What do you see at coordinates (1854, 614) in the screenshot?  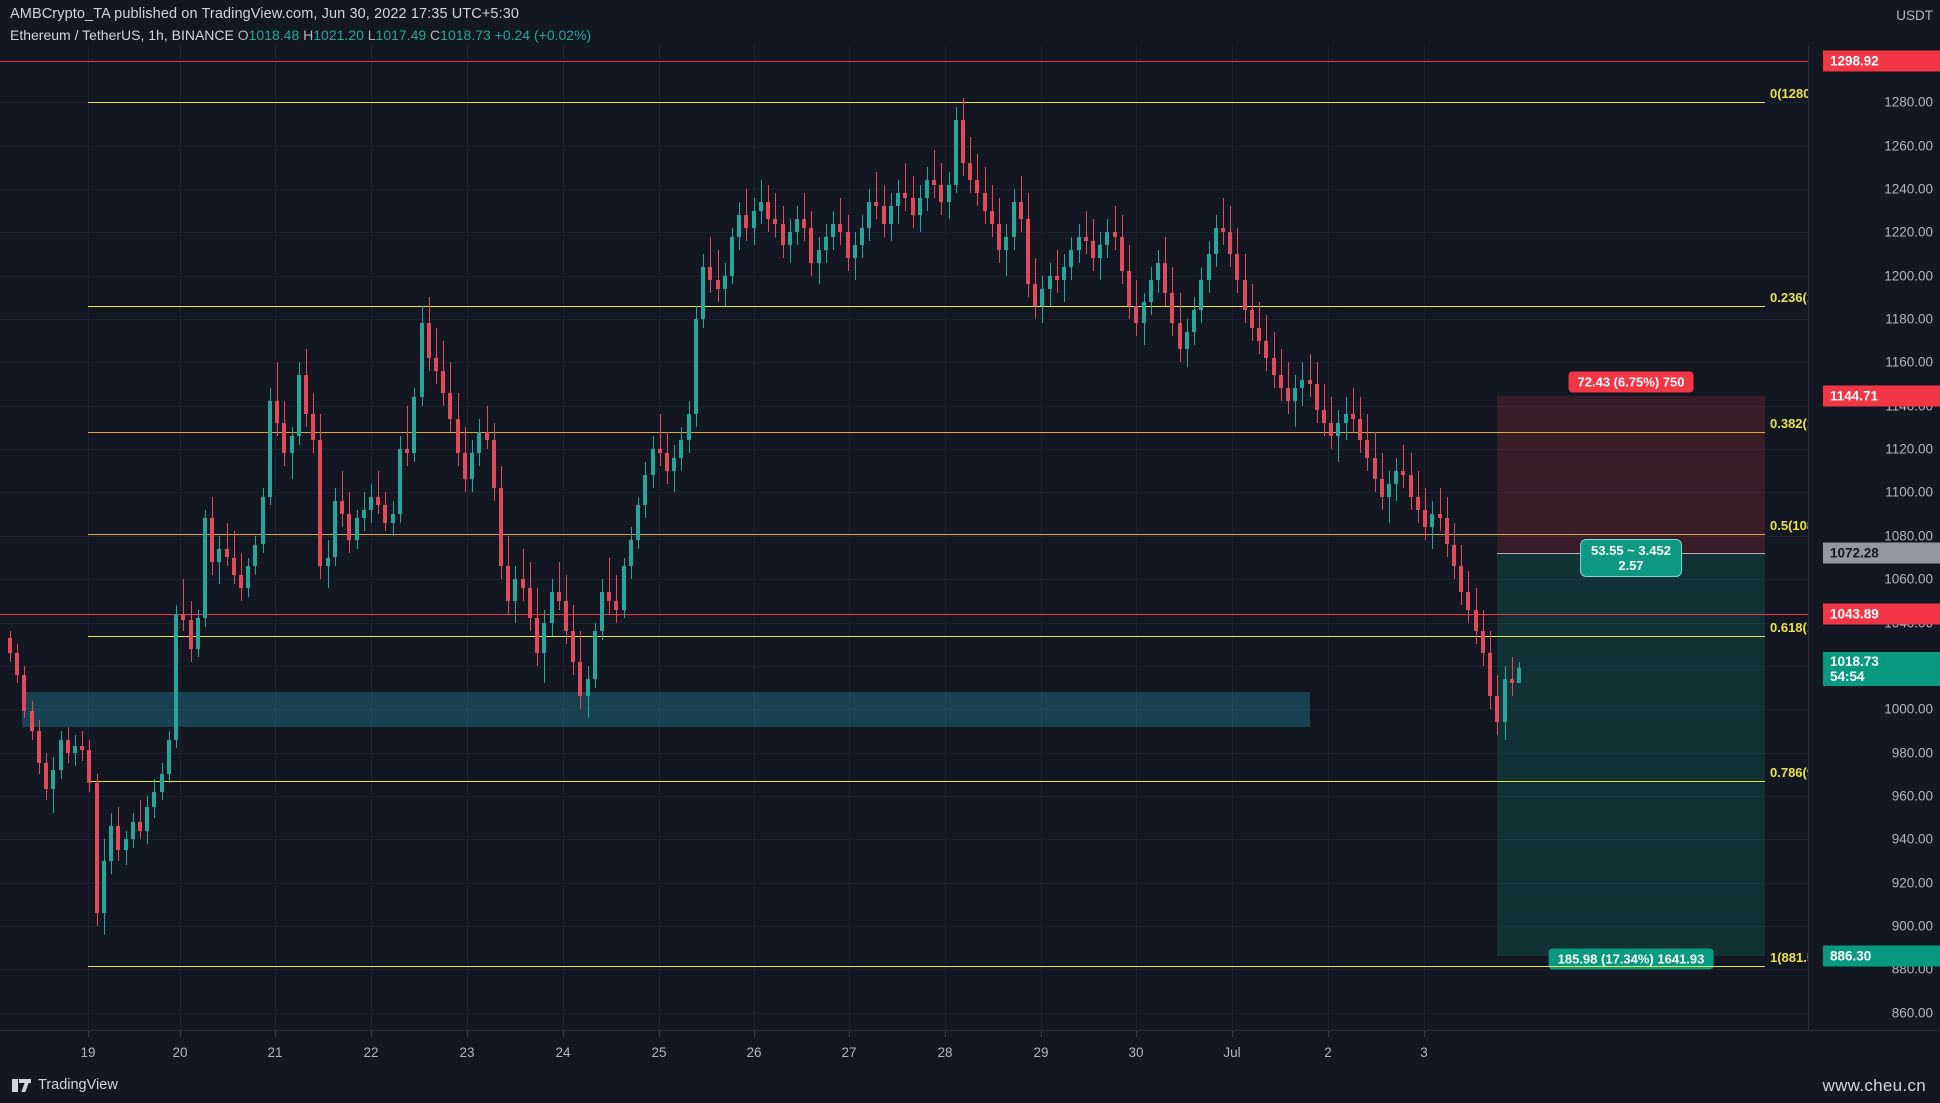 I see `price-badge-value: 1043.89` at bounding box center [1854, 614].